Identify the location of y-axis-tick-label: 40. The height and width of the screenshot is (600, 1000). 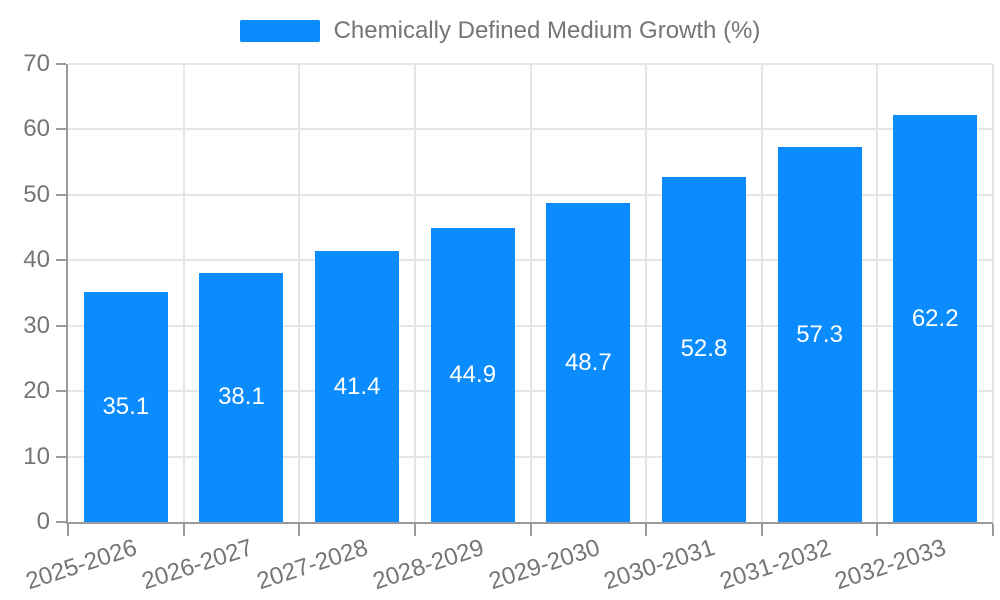
(36, 260).